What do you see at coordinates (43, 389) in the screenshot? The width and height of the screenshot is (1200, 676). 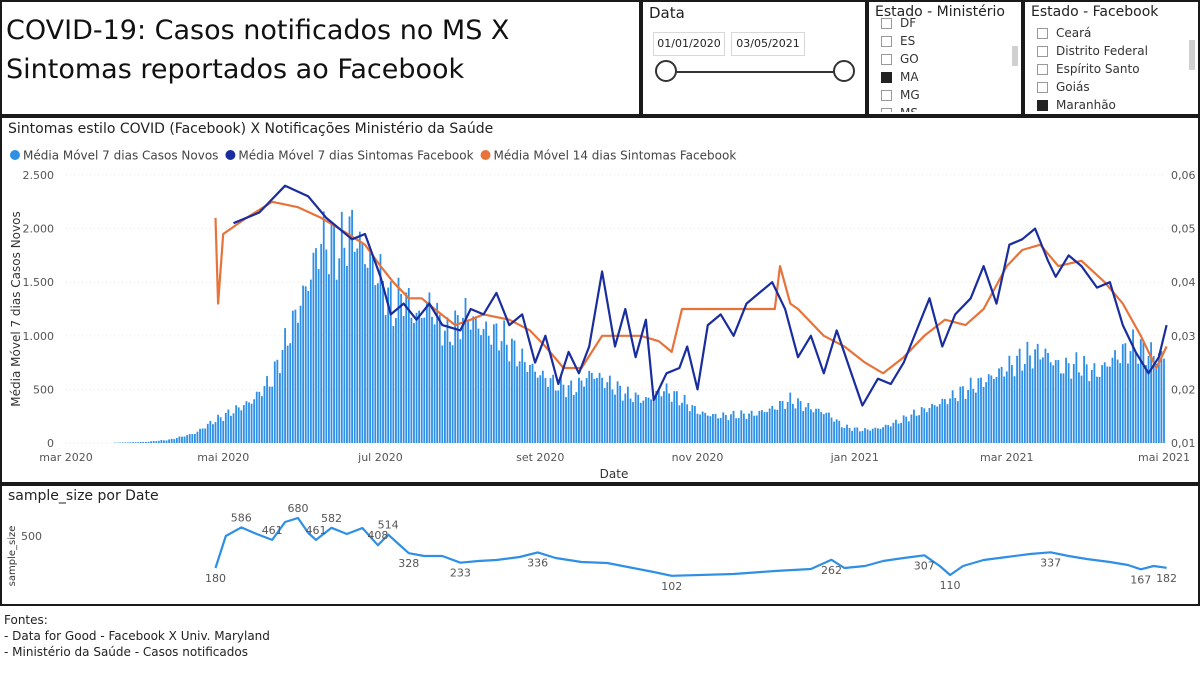 I see `y-tick-label: 500` at bounding box center [43, 389].